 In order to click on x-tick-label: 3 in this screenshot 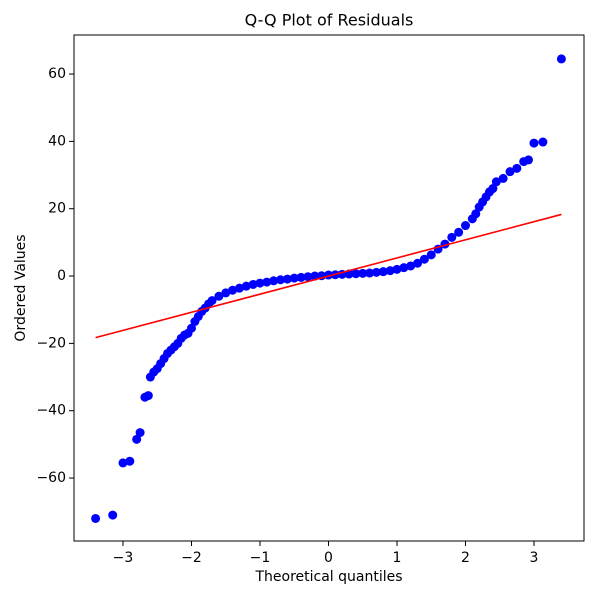, I will do `click(534, 558)`.